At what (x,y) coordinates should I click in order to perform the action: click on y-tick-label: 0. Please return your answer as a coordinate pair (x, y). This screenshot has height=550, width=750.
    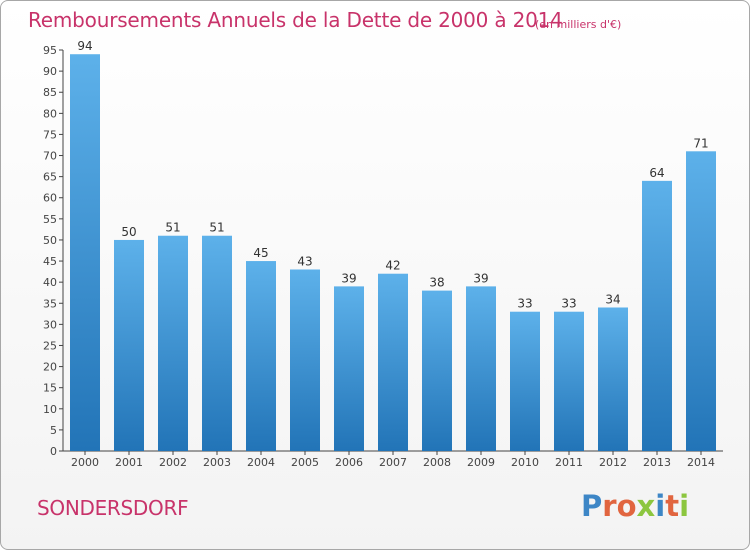
    Looking at the image, I should click on (53, 451).